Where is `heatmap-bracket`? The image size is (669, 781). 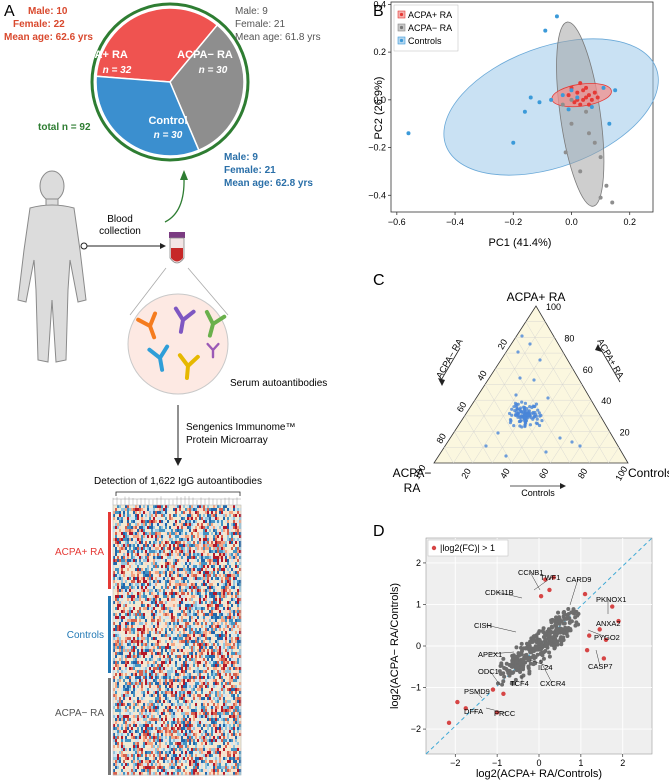 heatmap-bracket is located at coordinates (178, 493).